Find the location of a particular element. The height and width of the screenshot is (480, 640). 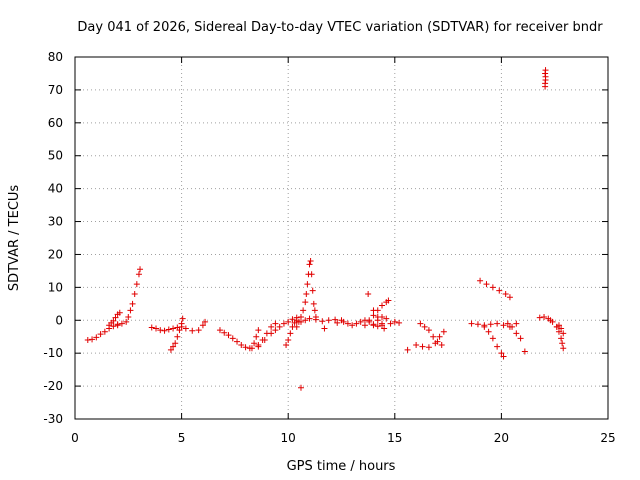

x-tick-label-0: 0 is located at coordinates (75, 438).